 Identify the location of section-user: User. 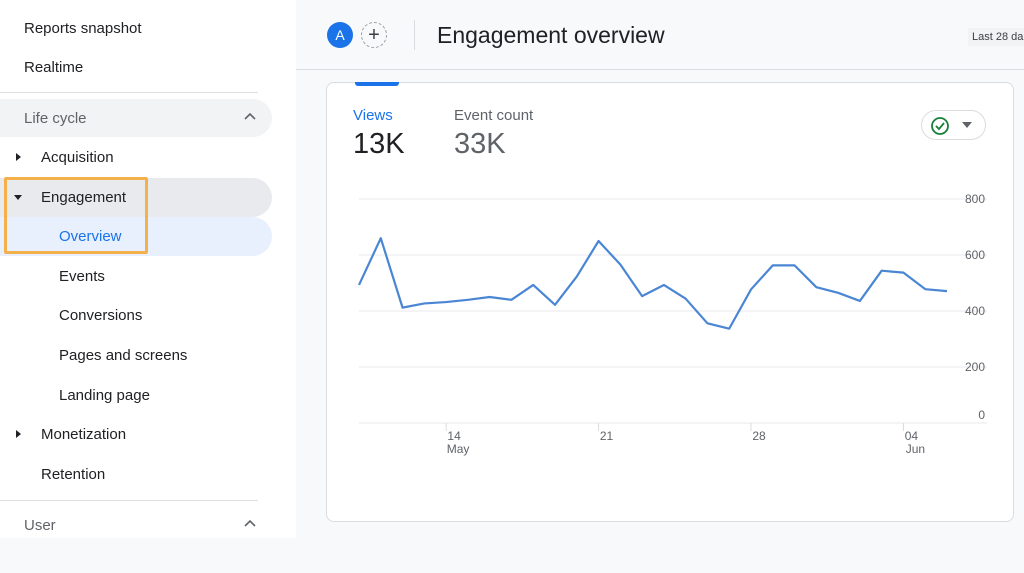
(136, 525).